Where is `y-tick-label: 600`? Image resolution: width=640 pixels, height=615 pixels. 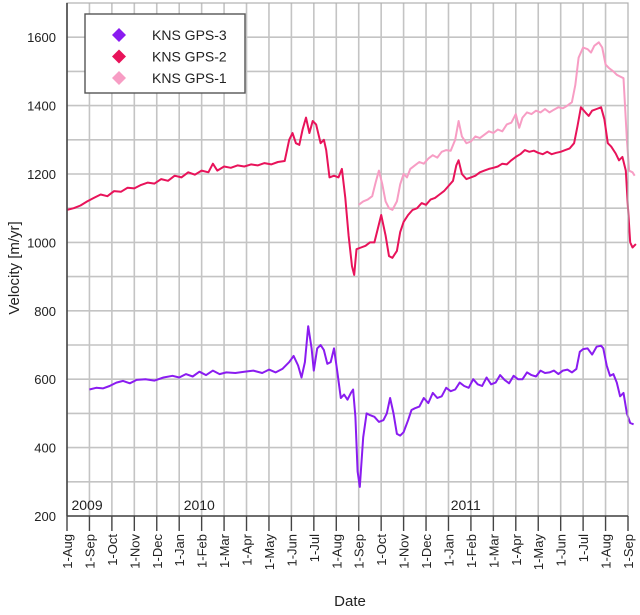
y-tick-label: 600 is located at coordinates (45, 379).